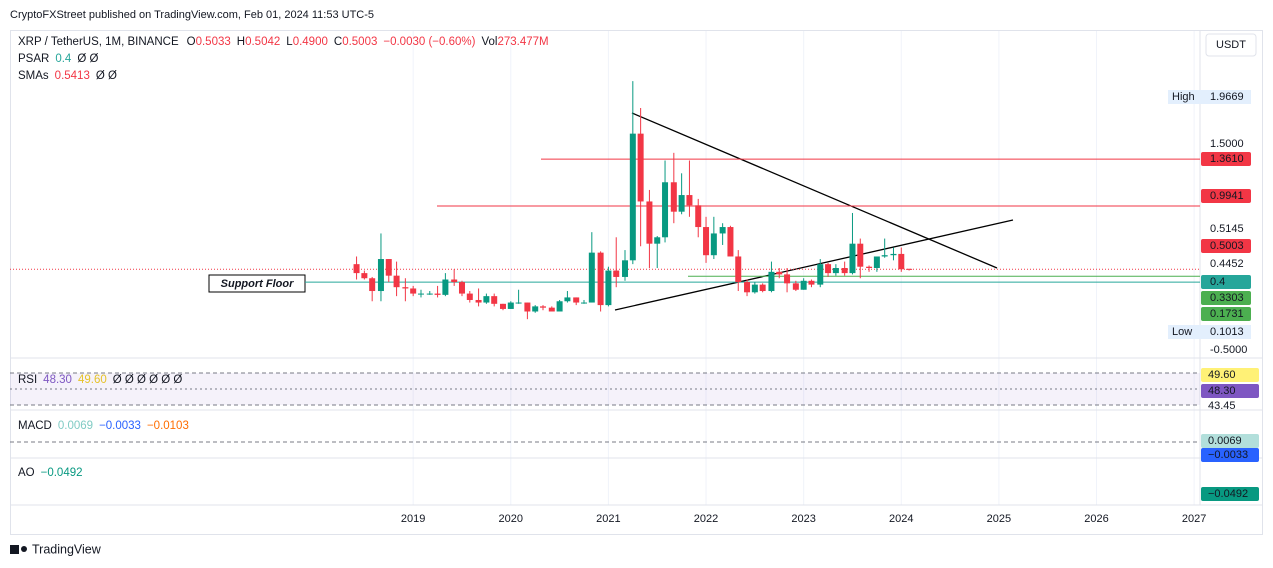 This screenshot has width=1273, height=568. I want to click on price-tag-name: Low, so click(1182, 332).